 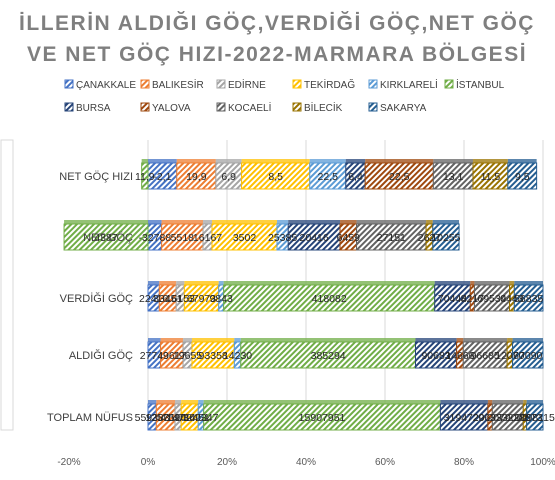 I want to click on data-label-aldig-i-go-c-sakarya: 67090, so click(x=527, y=356).